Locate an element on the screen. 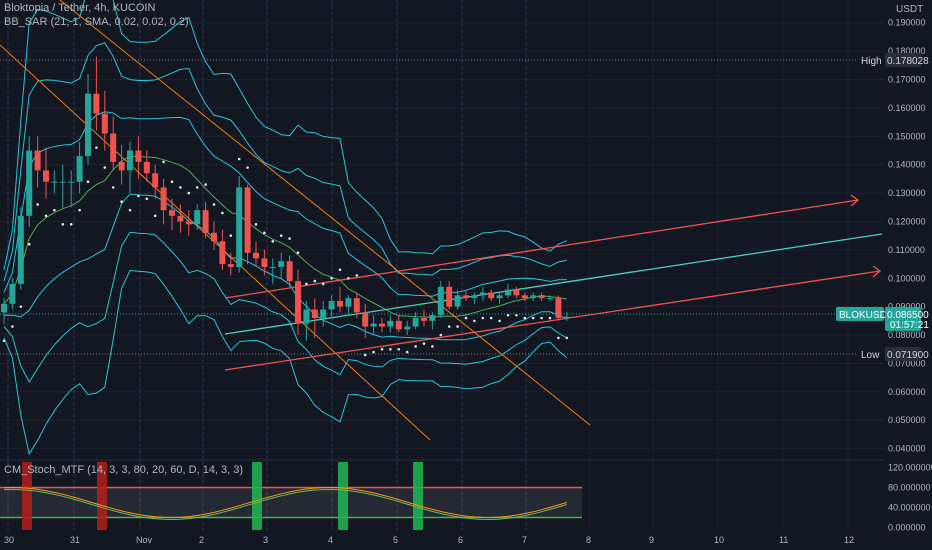 Image resolution: width=932 pixels, height=550 pixels. chart-title: Bloktopia / Tether, 4h, KUCOIN is located at coordinates (80, 8).